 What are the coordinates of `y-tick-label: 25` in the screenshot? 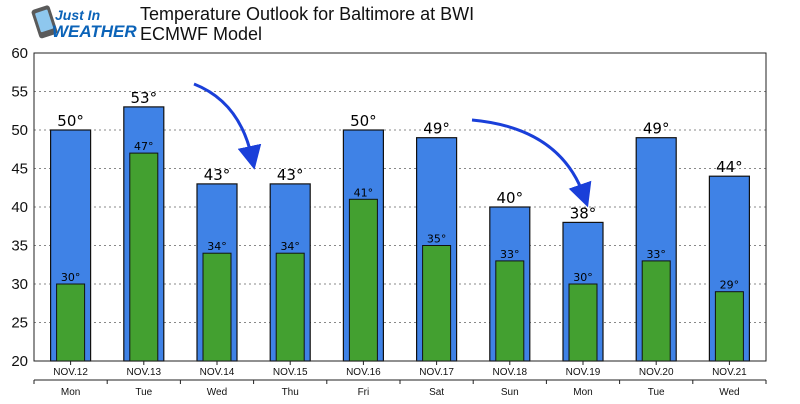 It's located at (19, 323).